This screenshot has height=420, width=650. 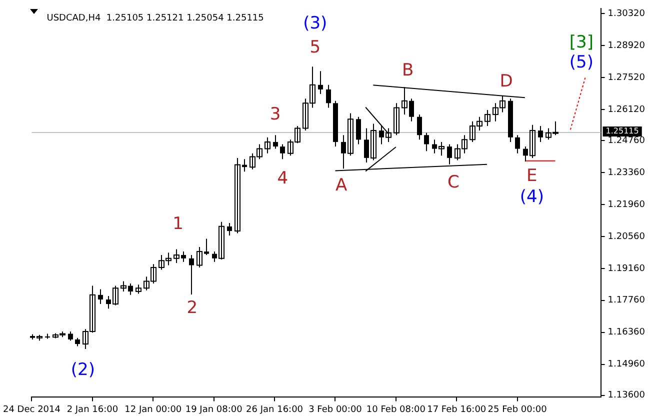 I want to click on x-tick-label: 25 Feb 00:00, so click(x=518, y=409).